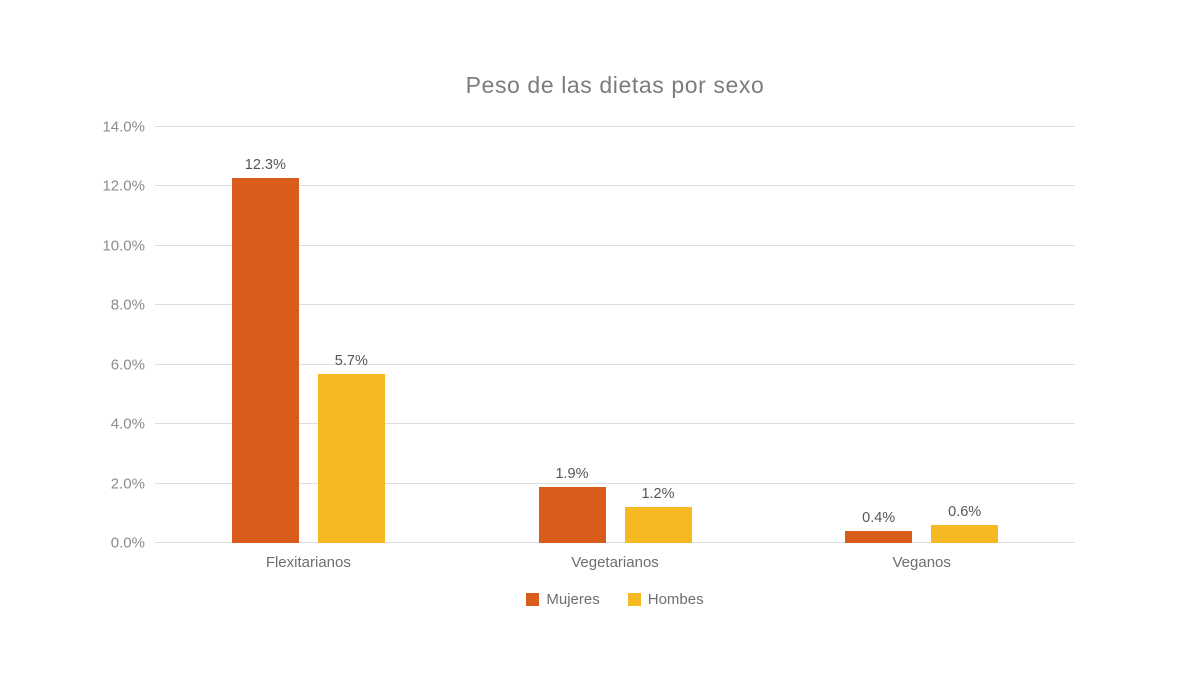 This screenshot has height=681, width=1200. I want to click on bar-value-label: 5.7%, so click(351, 360).